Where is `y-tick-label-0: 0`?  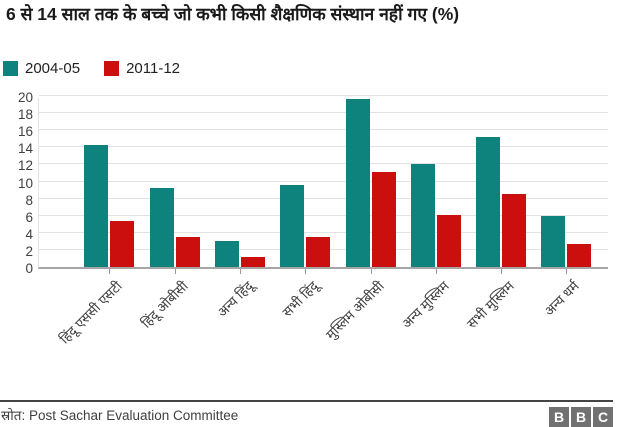
y-tick-label-0: 0 is located at coordinates (29, 268).